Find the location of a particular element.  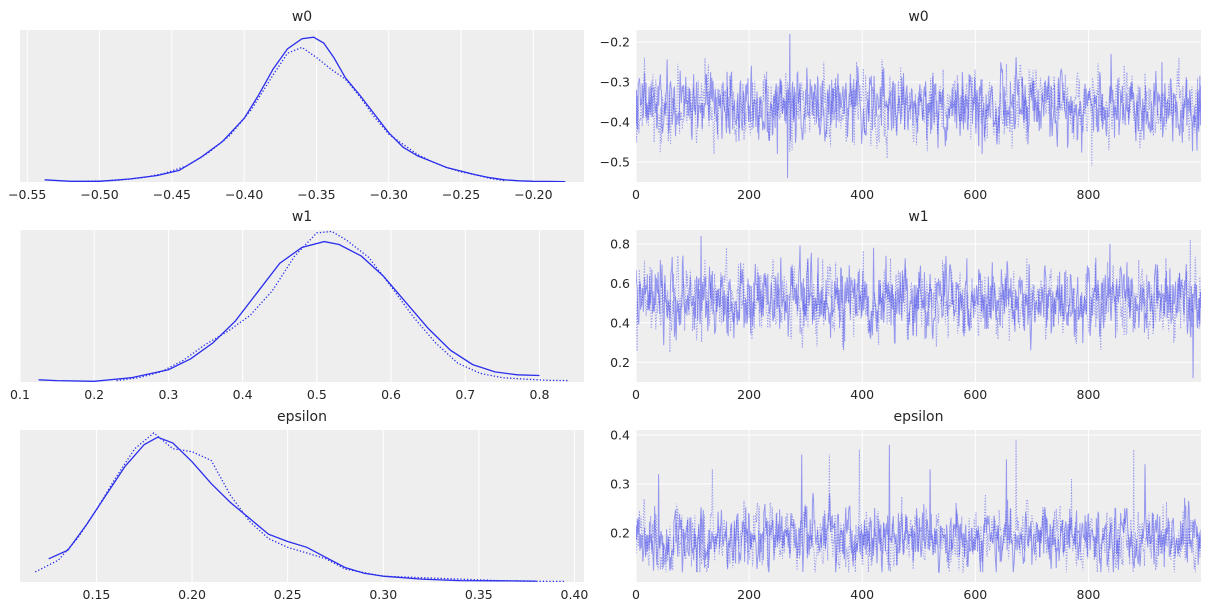

y-tick-label: 0.6 is located at coordinates (620, 283).